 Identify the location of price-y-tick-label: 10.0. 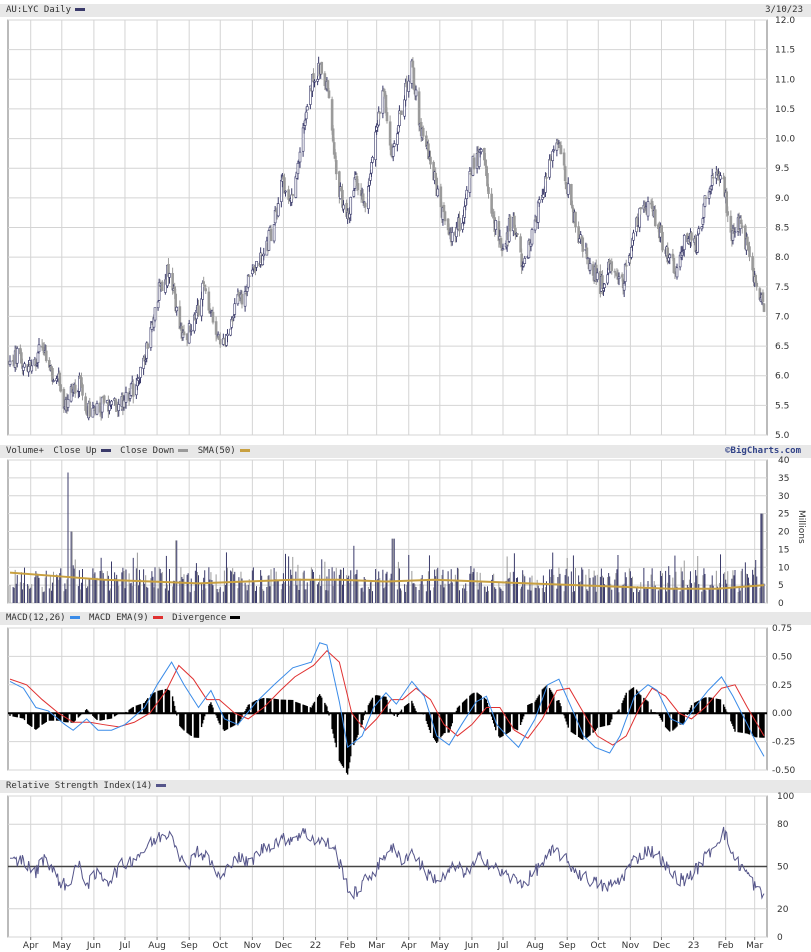
(785, 140).